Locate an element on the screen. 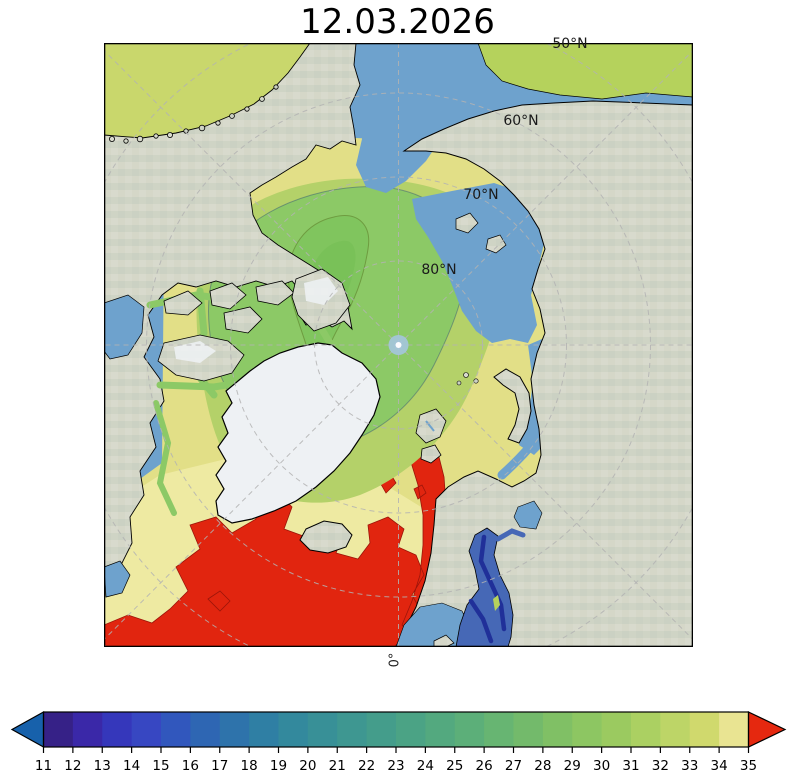  colorbar-over-arrow is located at coordinates (767, 729).